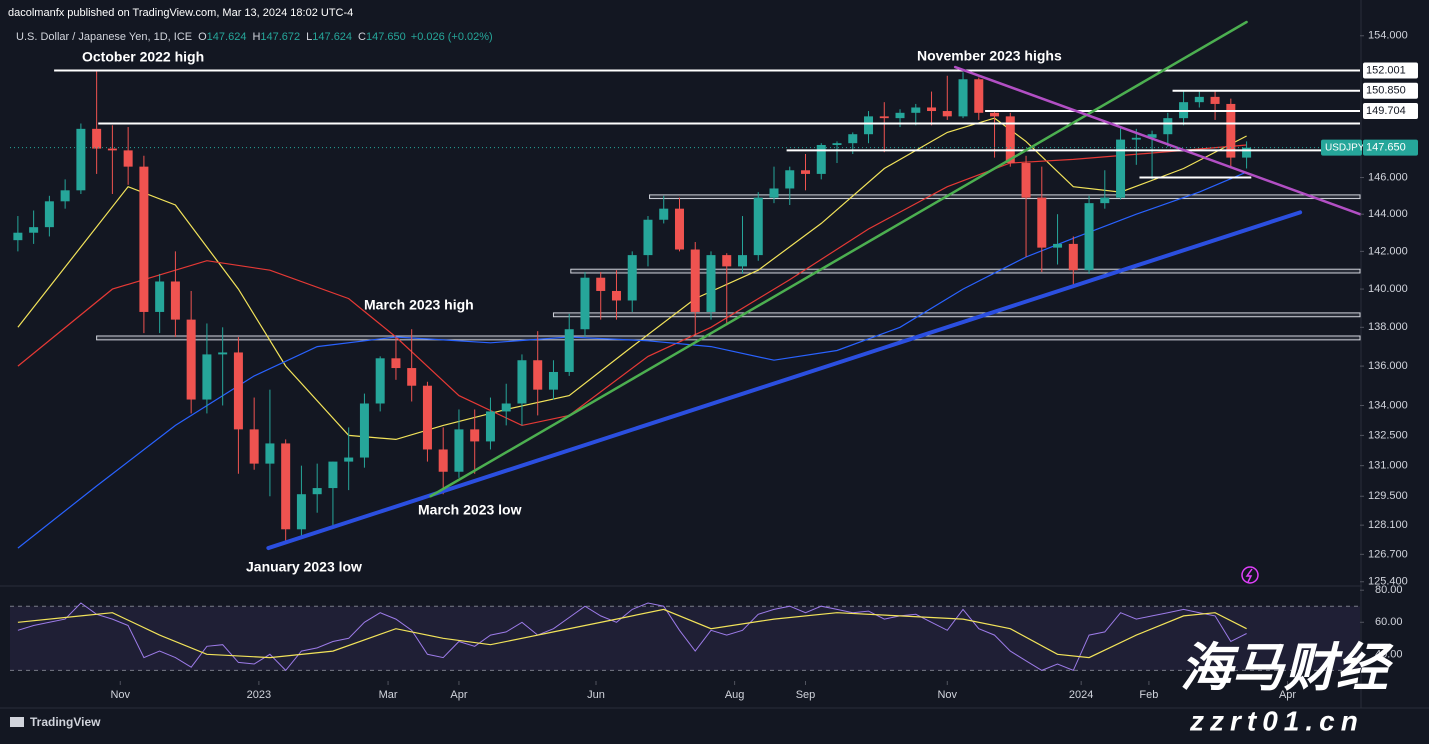  What do you see at coordinates (1386, 111) in the screenshot?
I see `level-tag-label: 149.704` at bounding box center [1386, 111].